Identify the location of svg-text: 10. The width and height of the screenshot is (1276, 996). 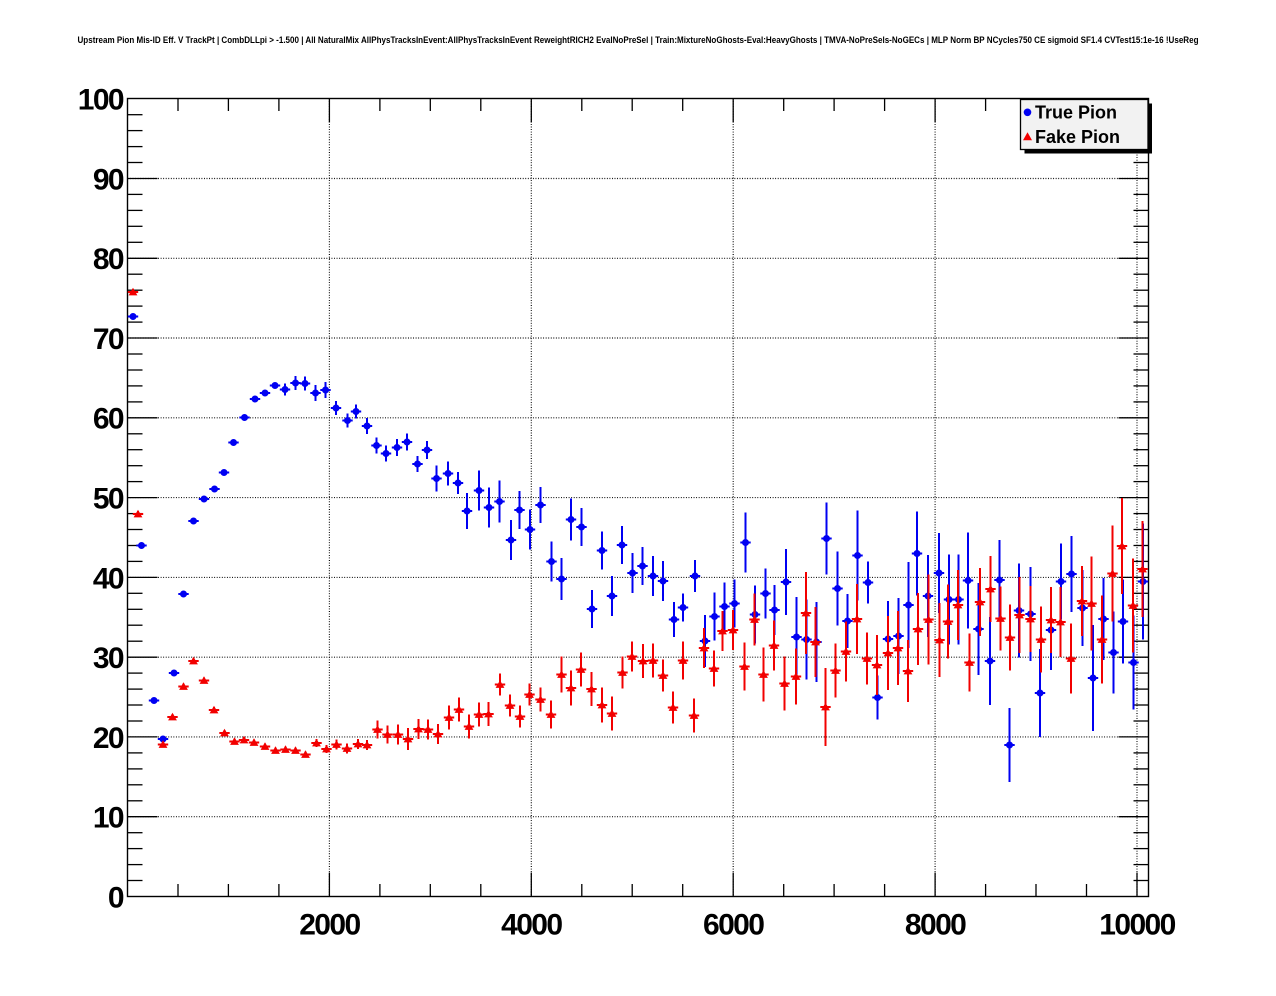
(108, 818).